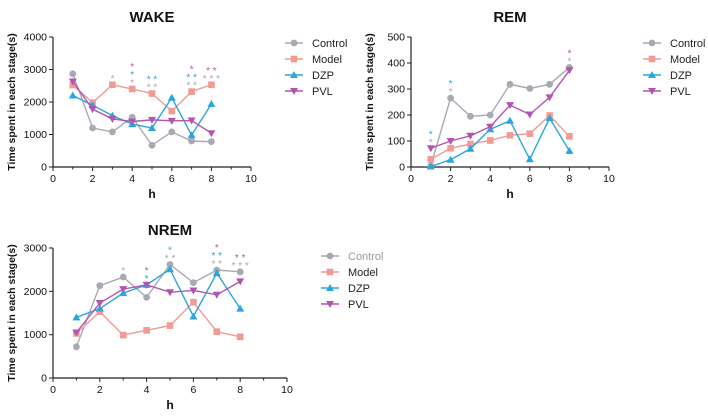  What do you see at coordinates (652, 91) in the screenshot?
I see `rem-legend-pvl-marker` at bounding box center [652, 91].